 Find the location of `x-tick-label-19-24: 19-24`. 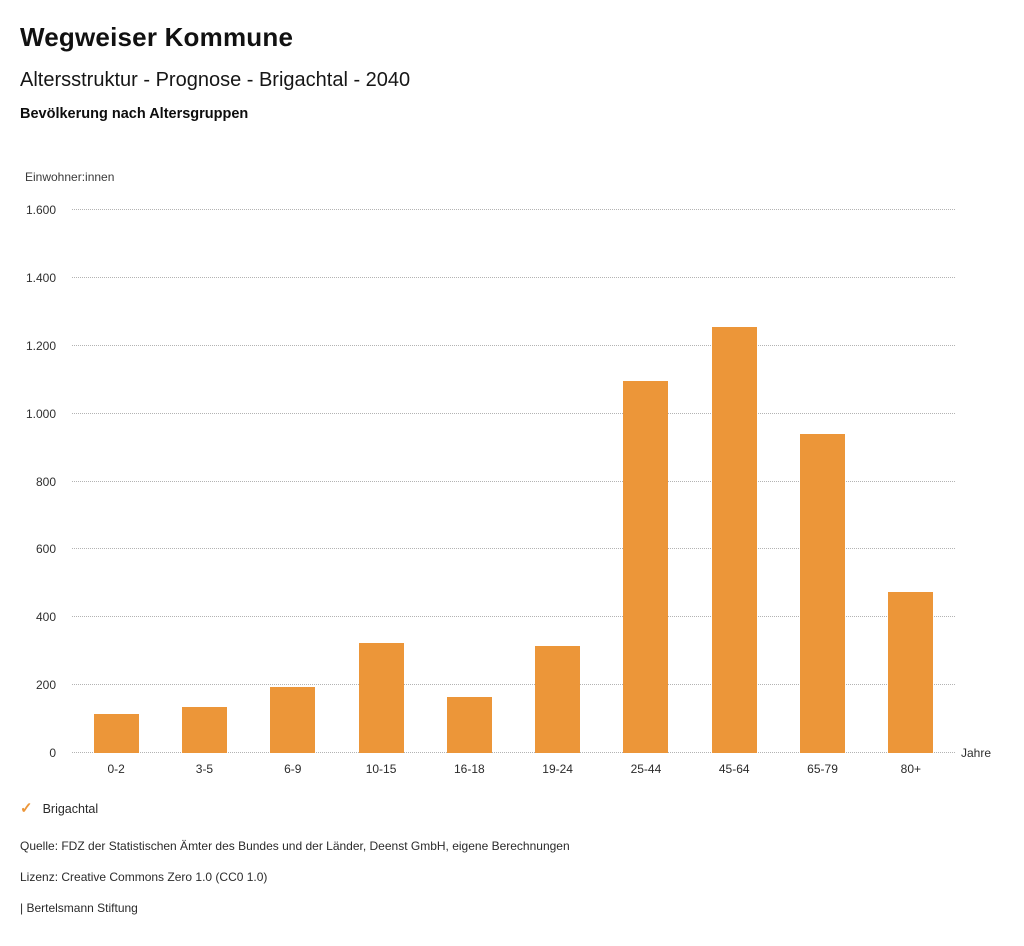

x-tick-label-19-24: 19-24 is located at coordinates (557, 769).